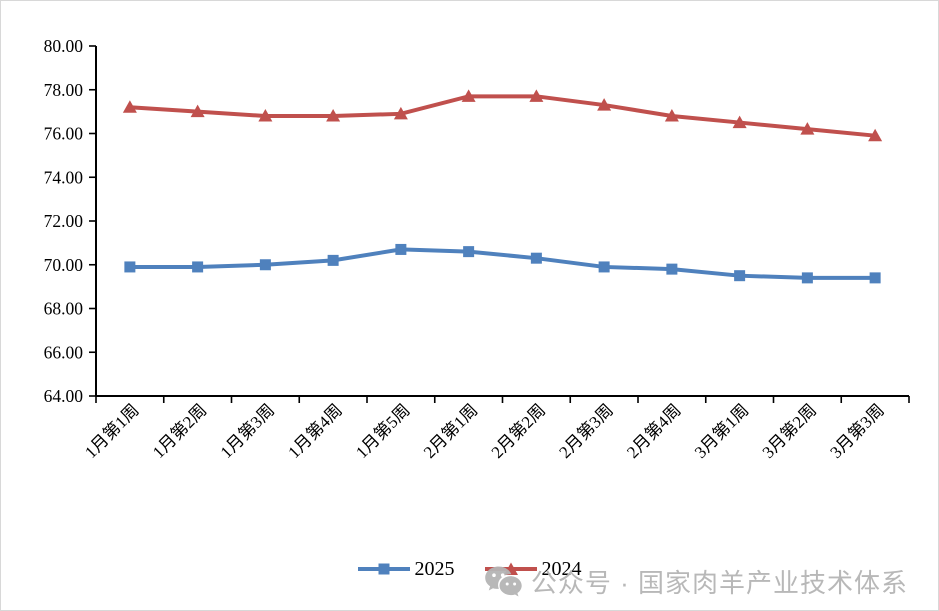 This screenshot has width=939, height=611. I want to click on y-axis-tick-label: 74.00, so click(64, 177).